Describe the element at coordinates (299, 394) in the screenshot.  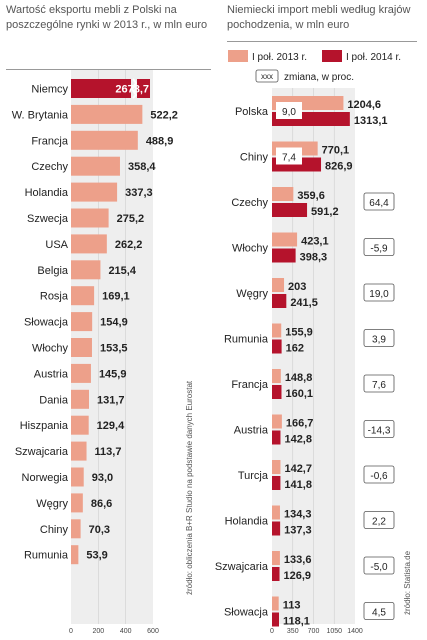
I see `right-value-2014: 160,1` at that location.